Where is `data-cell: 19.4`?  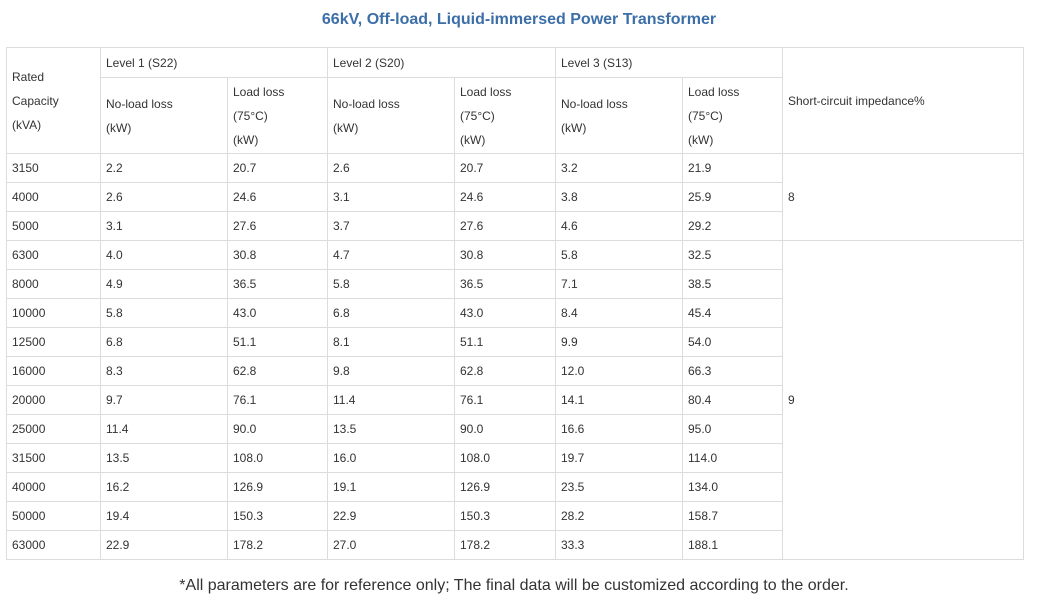 data-cell: 19.4 is located at coordinates (164, 516).